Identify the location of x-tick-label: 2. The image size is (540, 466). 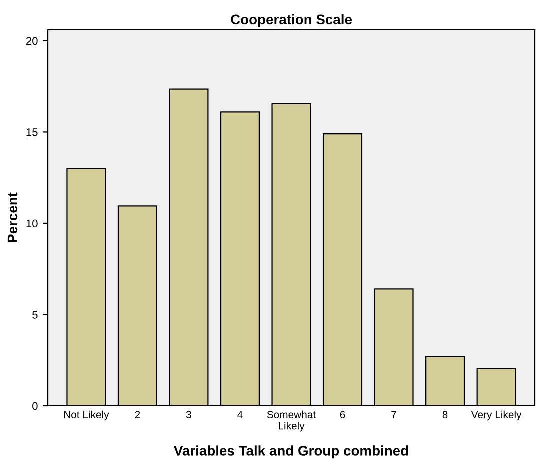
(137, 414).